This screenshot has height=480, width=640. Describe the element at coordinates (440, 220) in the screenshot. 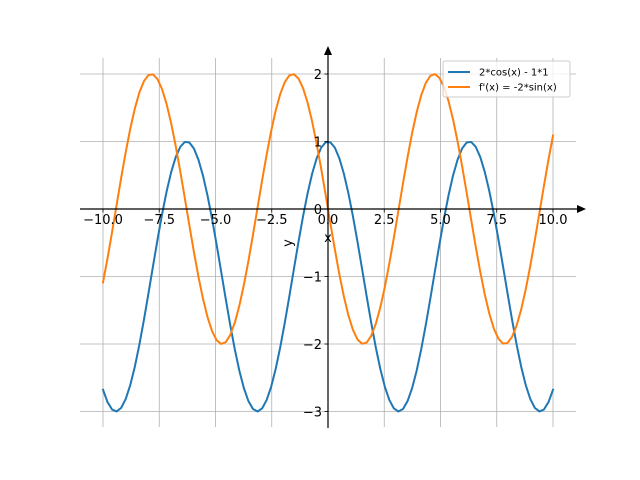

I see `x-tick-label-6: 5.0` at that location.